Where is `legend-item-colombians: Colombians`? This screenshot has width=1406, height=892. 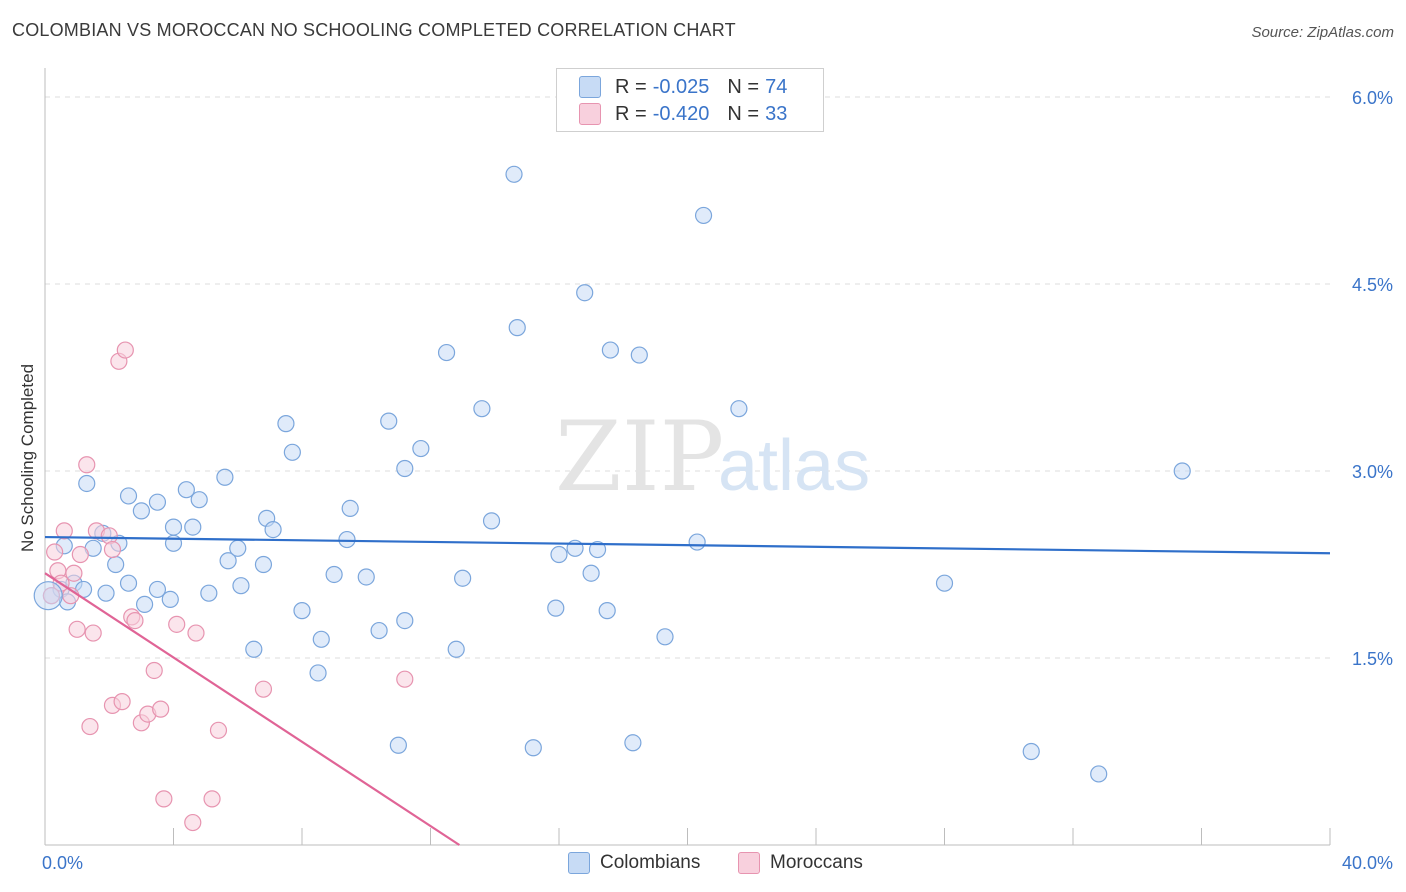
legend-item-colombians: Colombians is located at coordinates (634, 863).